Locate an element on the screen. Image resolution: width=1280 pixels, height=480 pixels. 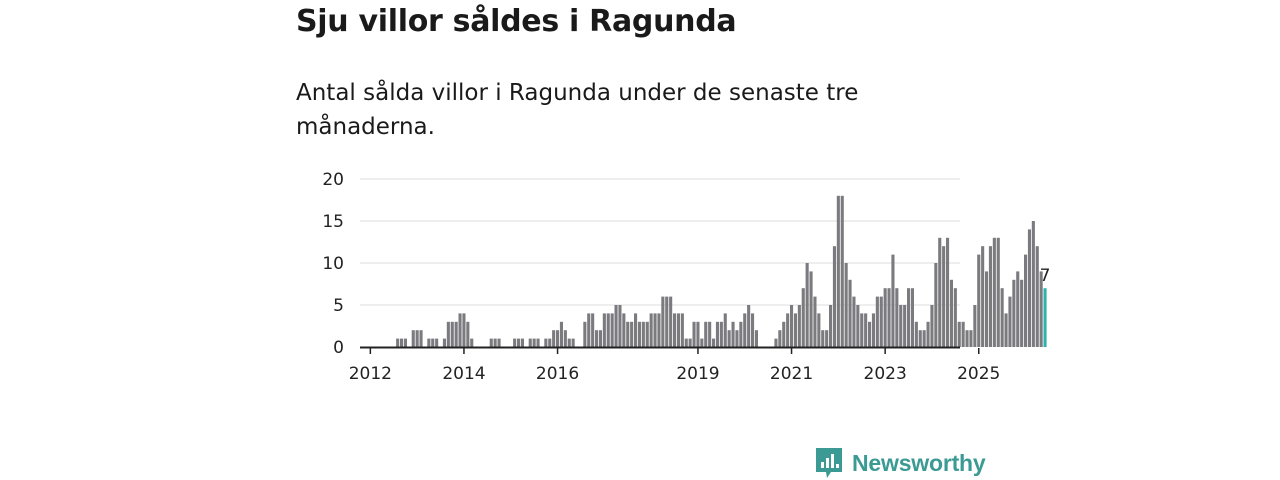
y-axis-ticks: 0 5 10 15 20 is located at coordinates (333, 264).